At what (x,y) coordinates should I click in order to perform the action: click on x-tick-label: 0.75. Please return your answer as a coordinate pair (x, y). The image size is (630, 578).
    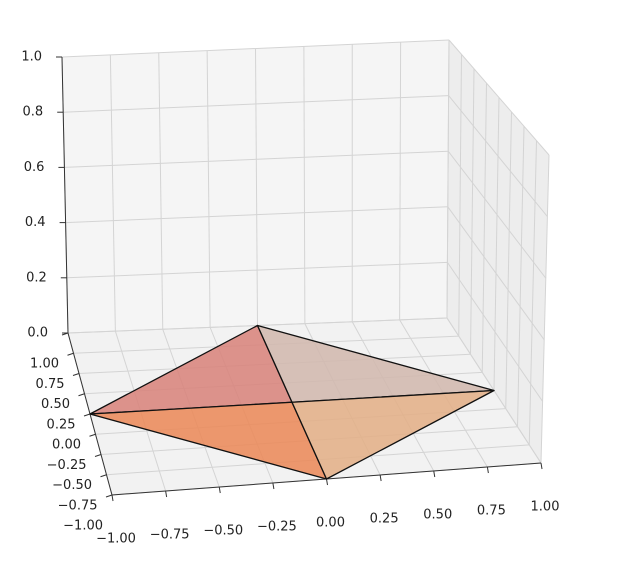
    Looking at the image, I should click on (491, 511).